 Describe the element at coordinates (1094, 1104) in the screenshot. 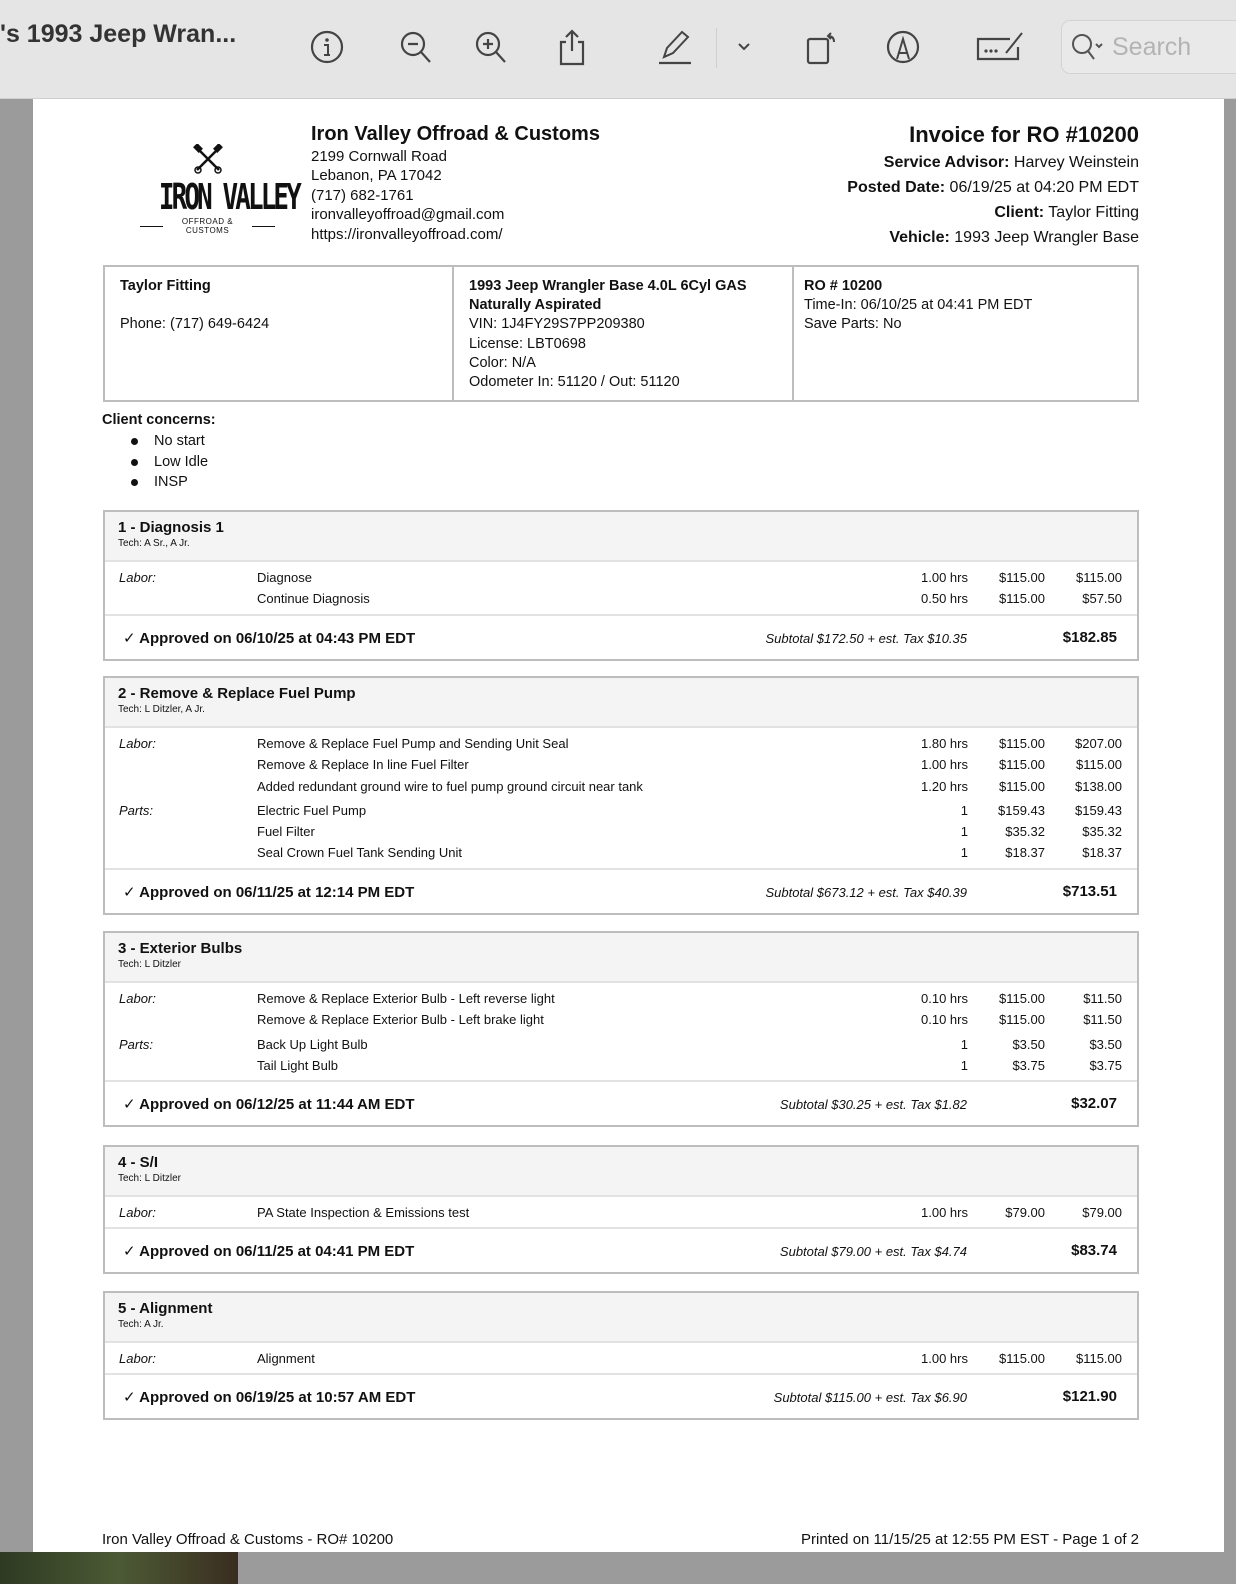

I see `job-total: $32.07` at that location.